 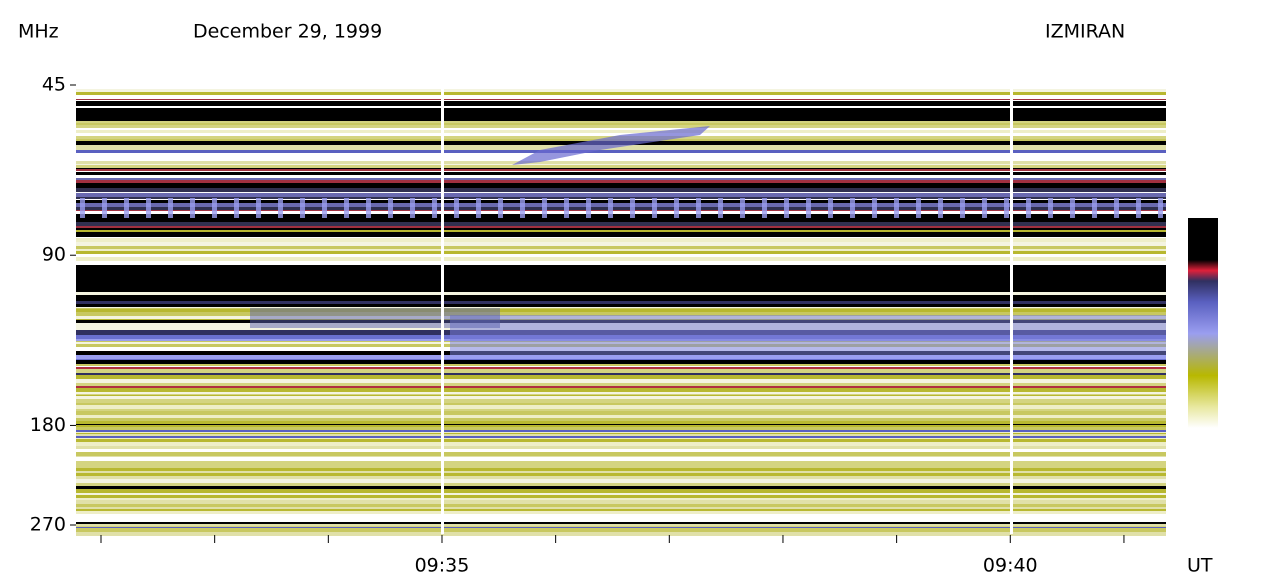 What do you see at coordinates (442, 311) in the screenshot?
I see `spectrum-gap` at bounding box center [442, 311].